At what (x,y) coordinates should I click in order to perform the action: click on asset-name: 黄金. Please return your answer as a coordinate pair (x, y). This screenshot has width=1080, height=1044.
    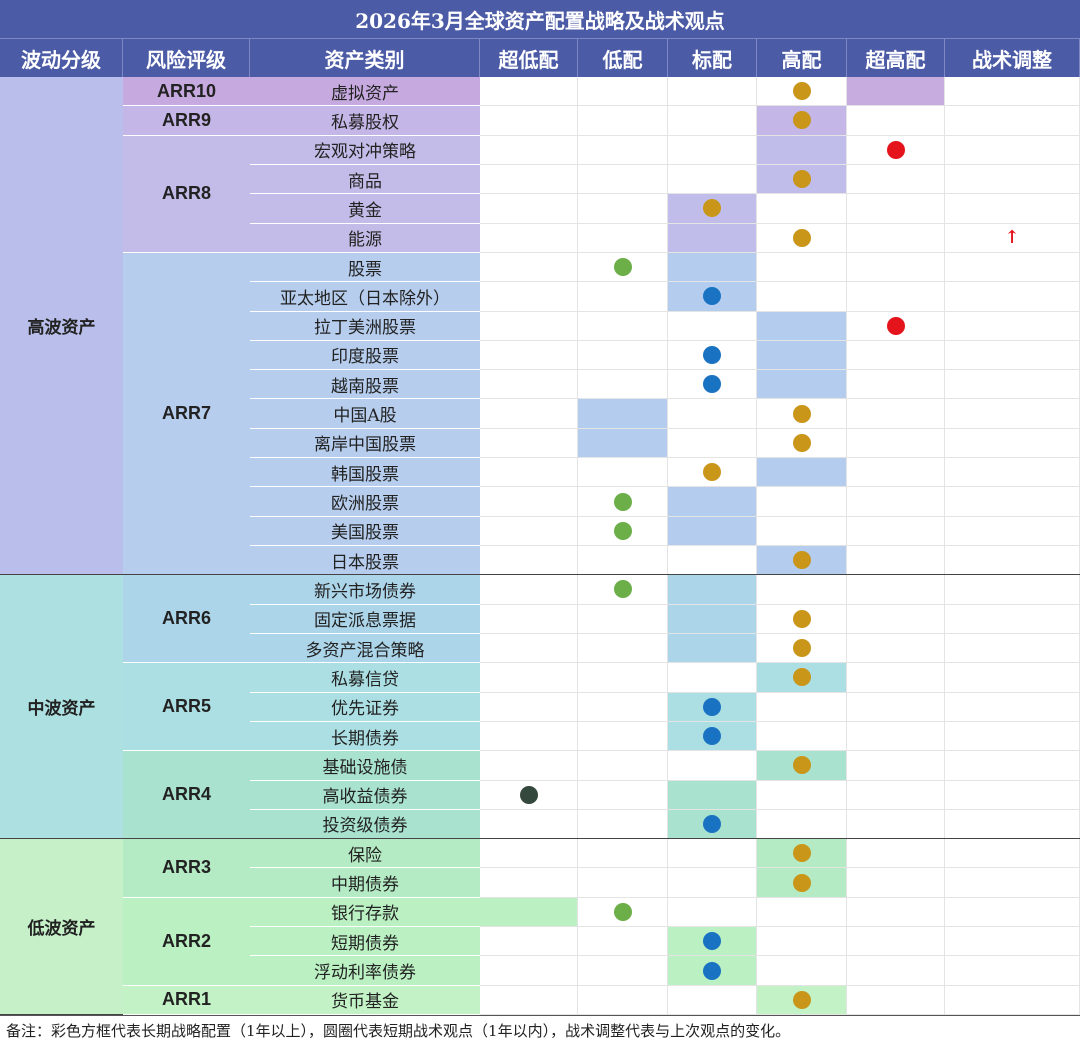
    Looking at the image, I should click on (365, 209).